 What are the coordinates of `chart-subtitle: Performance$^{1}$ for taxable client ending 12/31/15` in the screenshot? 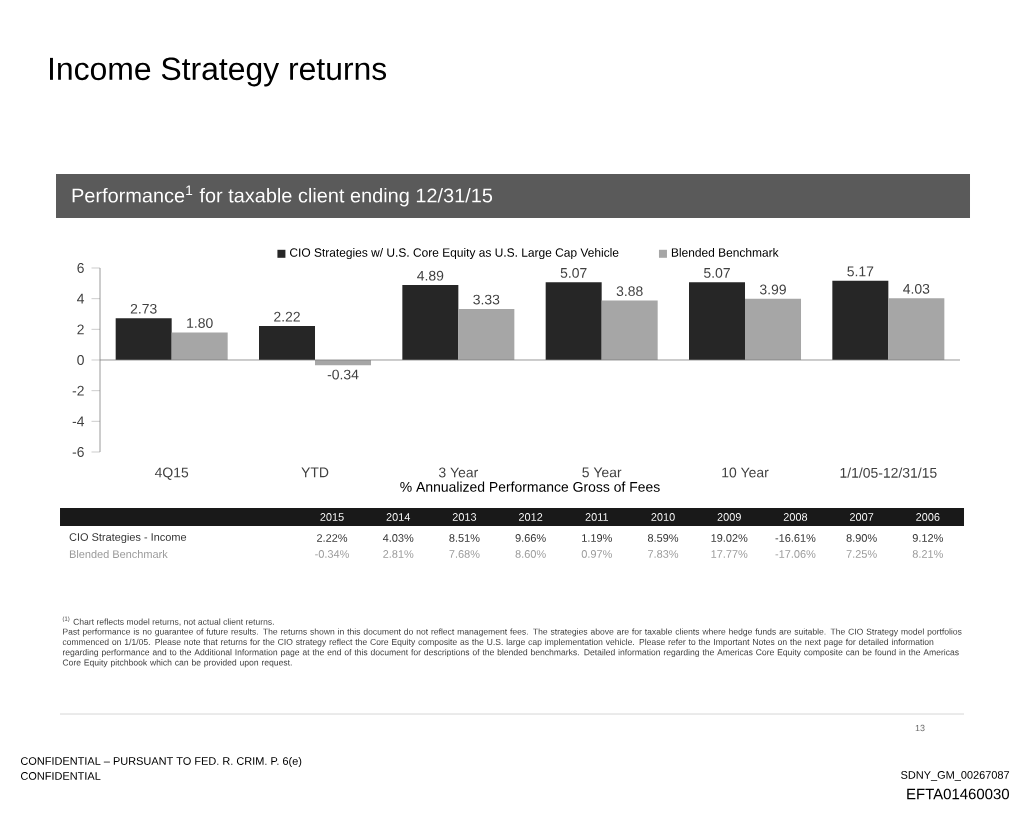 It's located at (282, 196).